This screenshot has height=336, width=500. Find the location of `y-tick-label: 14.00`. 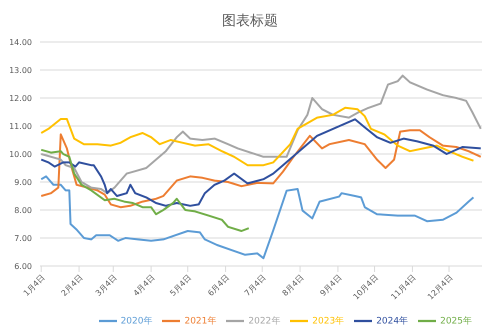

y-tick-label: 14.00 is located at coordinates (20, 42).